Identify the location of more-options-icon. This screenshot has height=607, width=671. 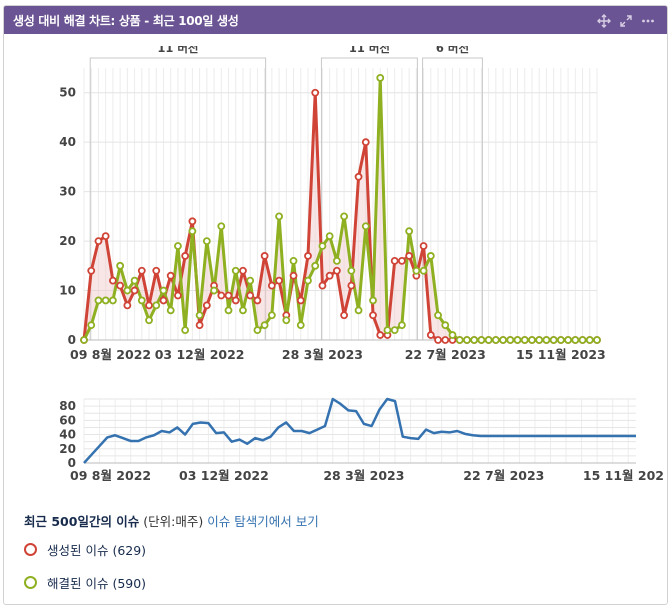
(648, 20).